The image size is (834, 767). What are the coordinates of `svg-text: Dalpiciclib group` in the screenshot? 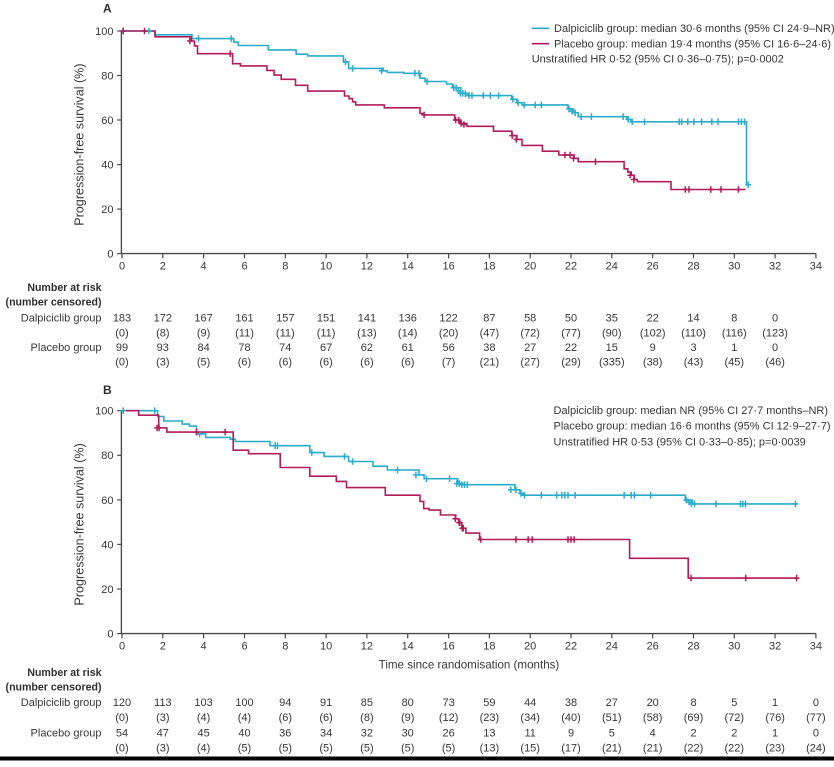 It's located at (61, 703).